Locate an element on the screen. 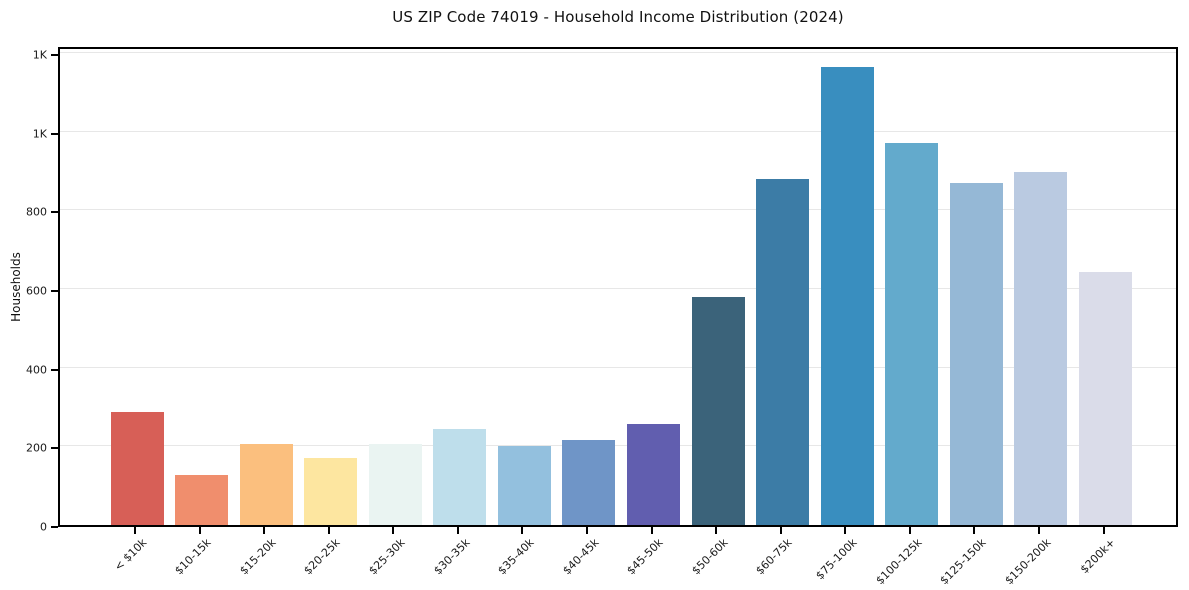  bar-$50-60k is located at coordinates (718, 410).